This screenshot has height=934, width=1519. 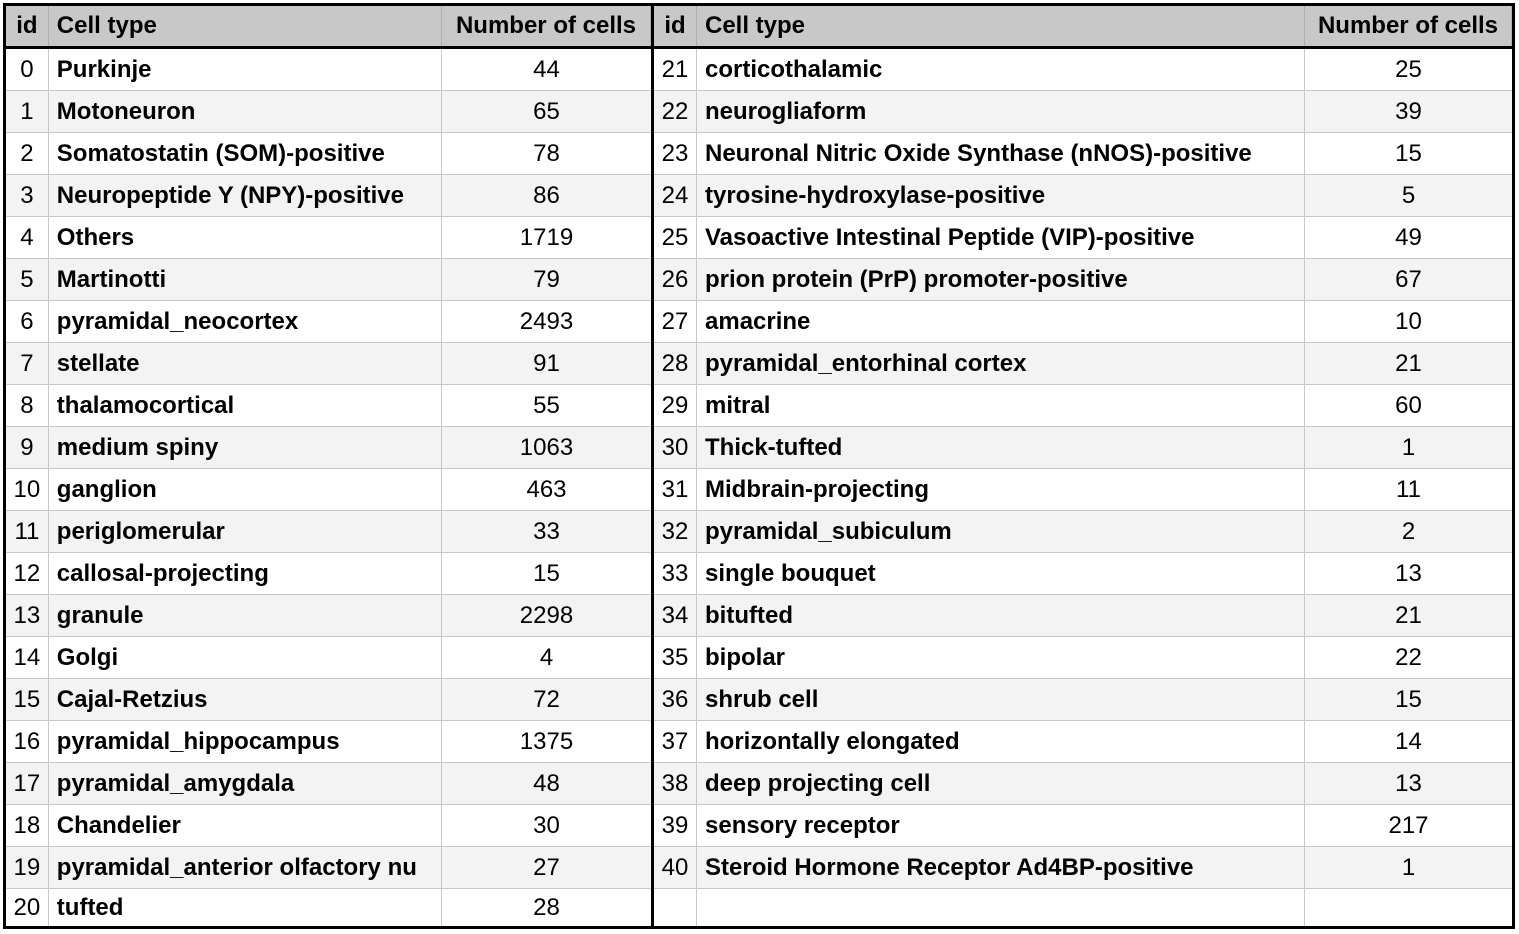 I want to click on cell-count: 1719, so click(x=546, y=237).